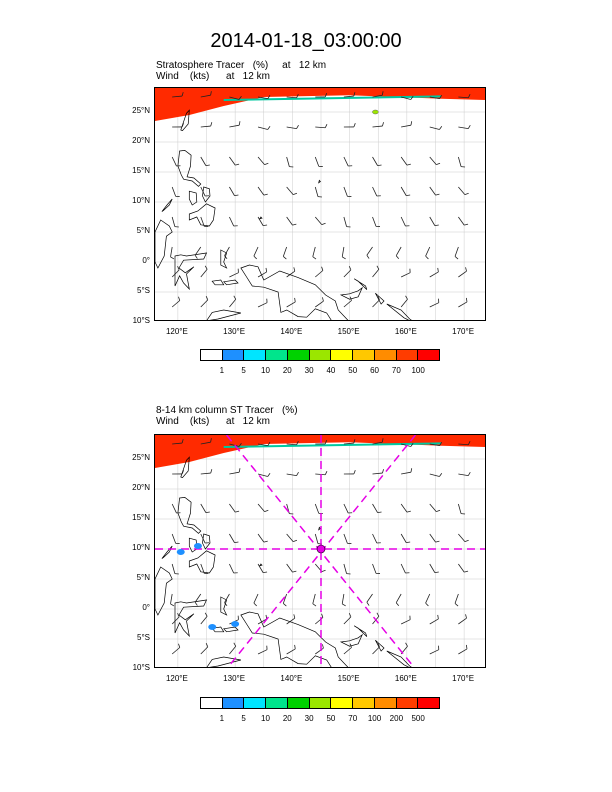 Image resolution: width=612 pixels, height=792 pixels. I want to click on colorbar-label: 5, so click(243, 718).